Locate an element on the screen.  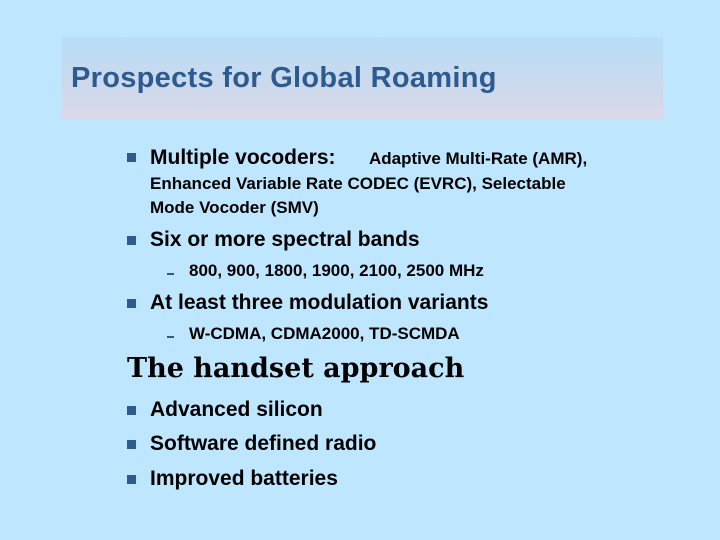
title-banner: Prospects for Global Roaming is located at coordinates (362, 78).